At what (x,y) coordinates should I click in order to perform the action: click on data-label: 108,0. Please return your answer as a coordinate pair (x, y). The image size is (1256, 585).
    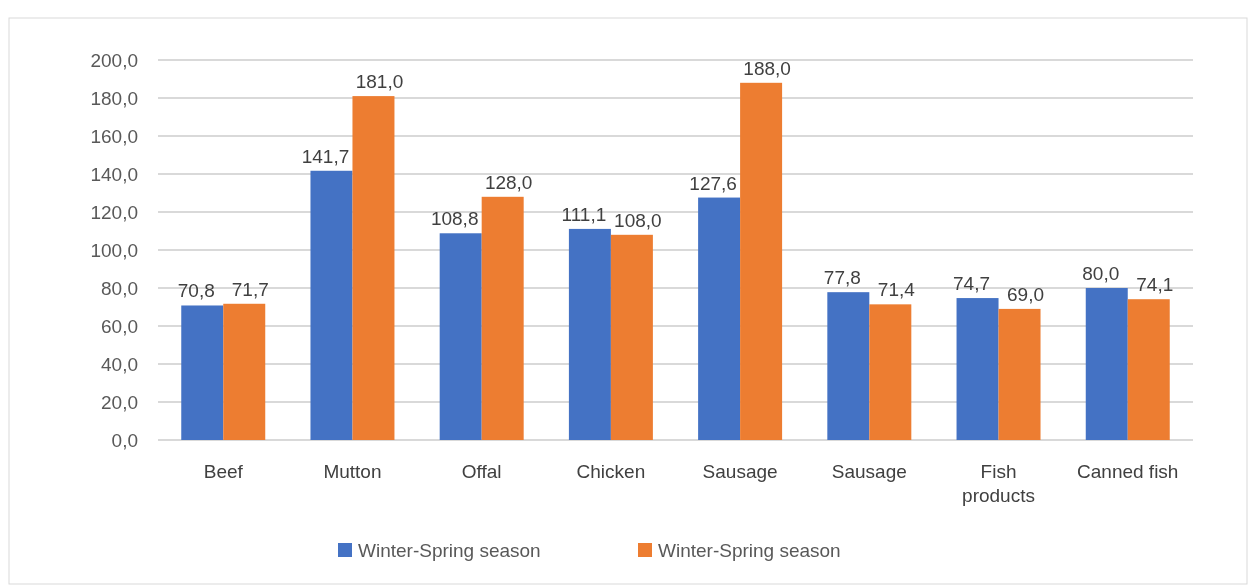
    Looking at the image, I should click on (638, 220).